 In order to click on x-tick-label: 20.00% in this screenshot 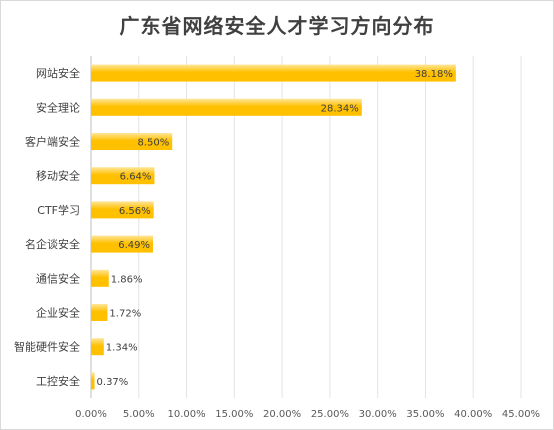, I will do `click(282, 414)`.